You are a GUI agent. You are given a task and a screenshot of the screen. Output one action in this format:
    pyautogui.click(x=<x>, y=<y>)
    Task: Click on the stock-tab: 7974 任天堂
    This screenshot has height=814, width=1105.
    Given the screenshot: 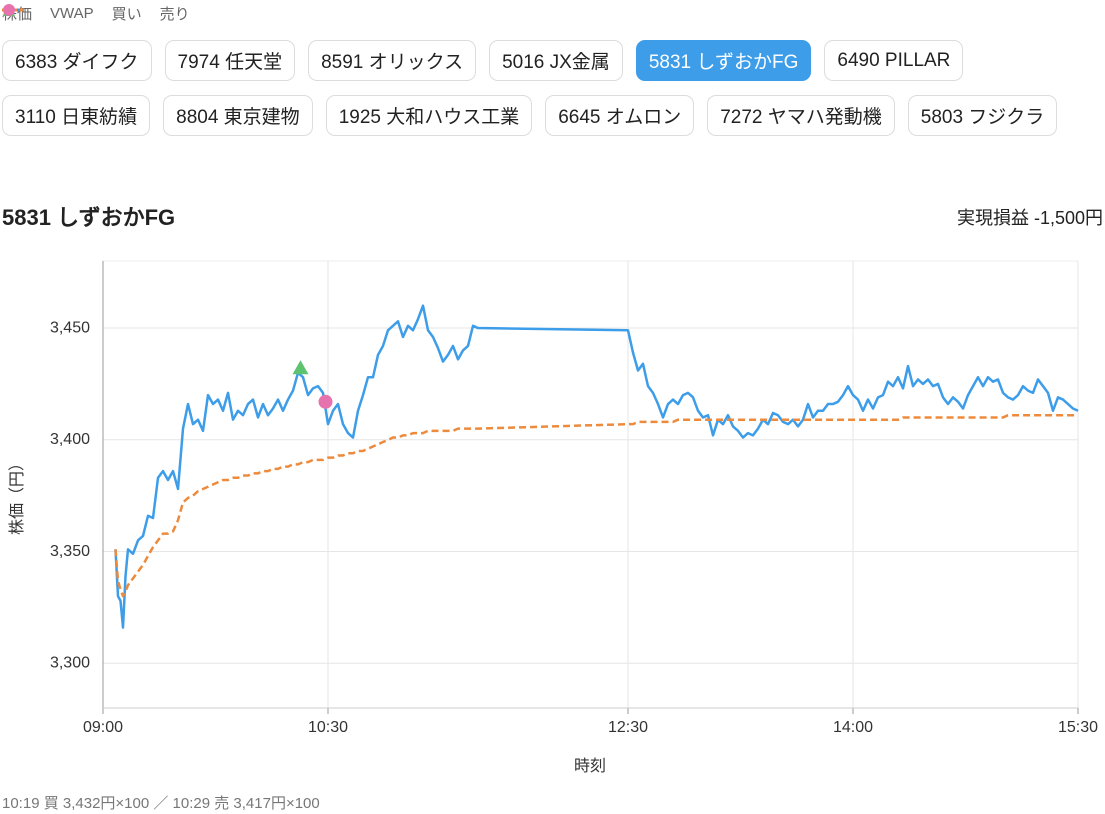 What is the action you would take?
    pyautogui.click(x=230, y=60)
    